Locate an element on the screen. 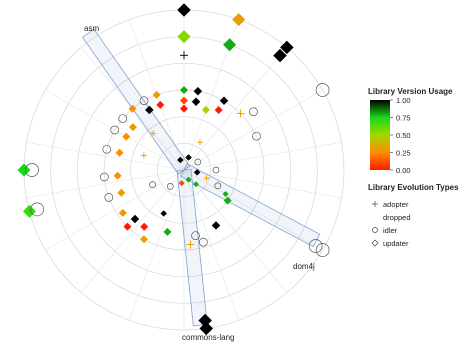 The height and width of the screenshot is (343, 473). library-label: dom4j is located at coordinates (304, 266).